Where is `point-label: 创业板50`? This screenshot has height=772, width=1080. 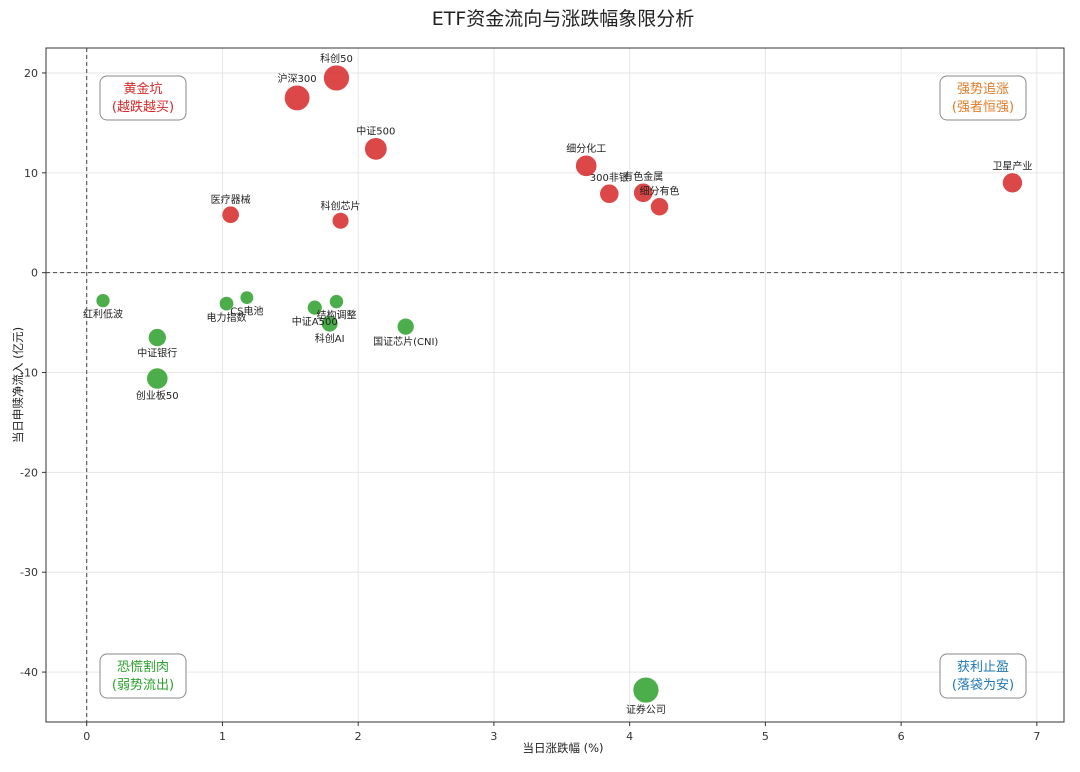 point-label: 创业板50 is located at coordinates (157, 395).